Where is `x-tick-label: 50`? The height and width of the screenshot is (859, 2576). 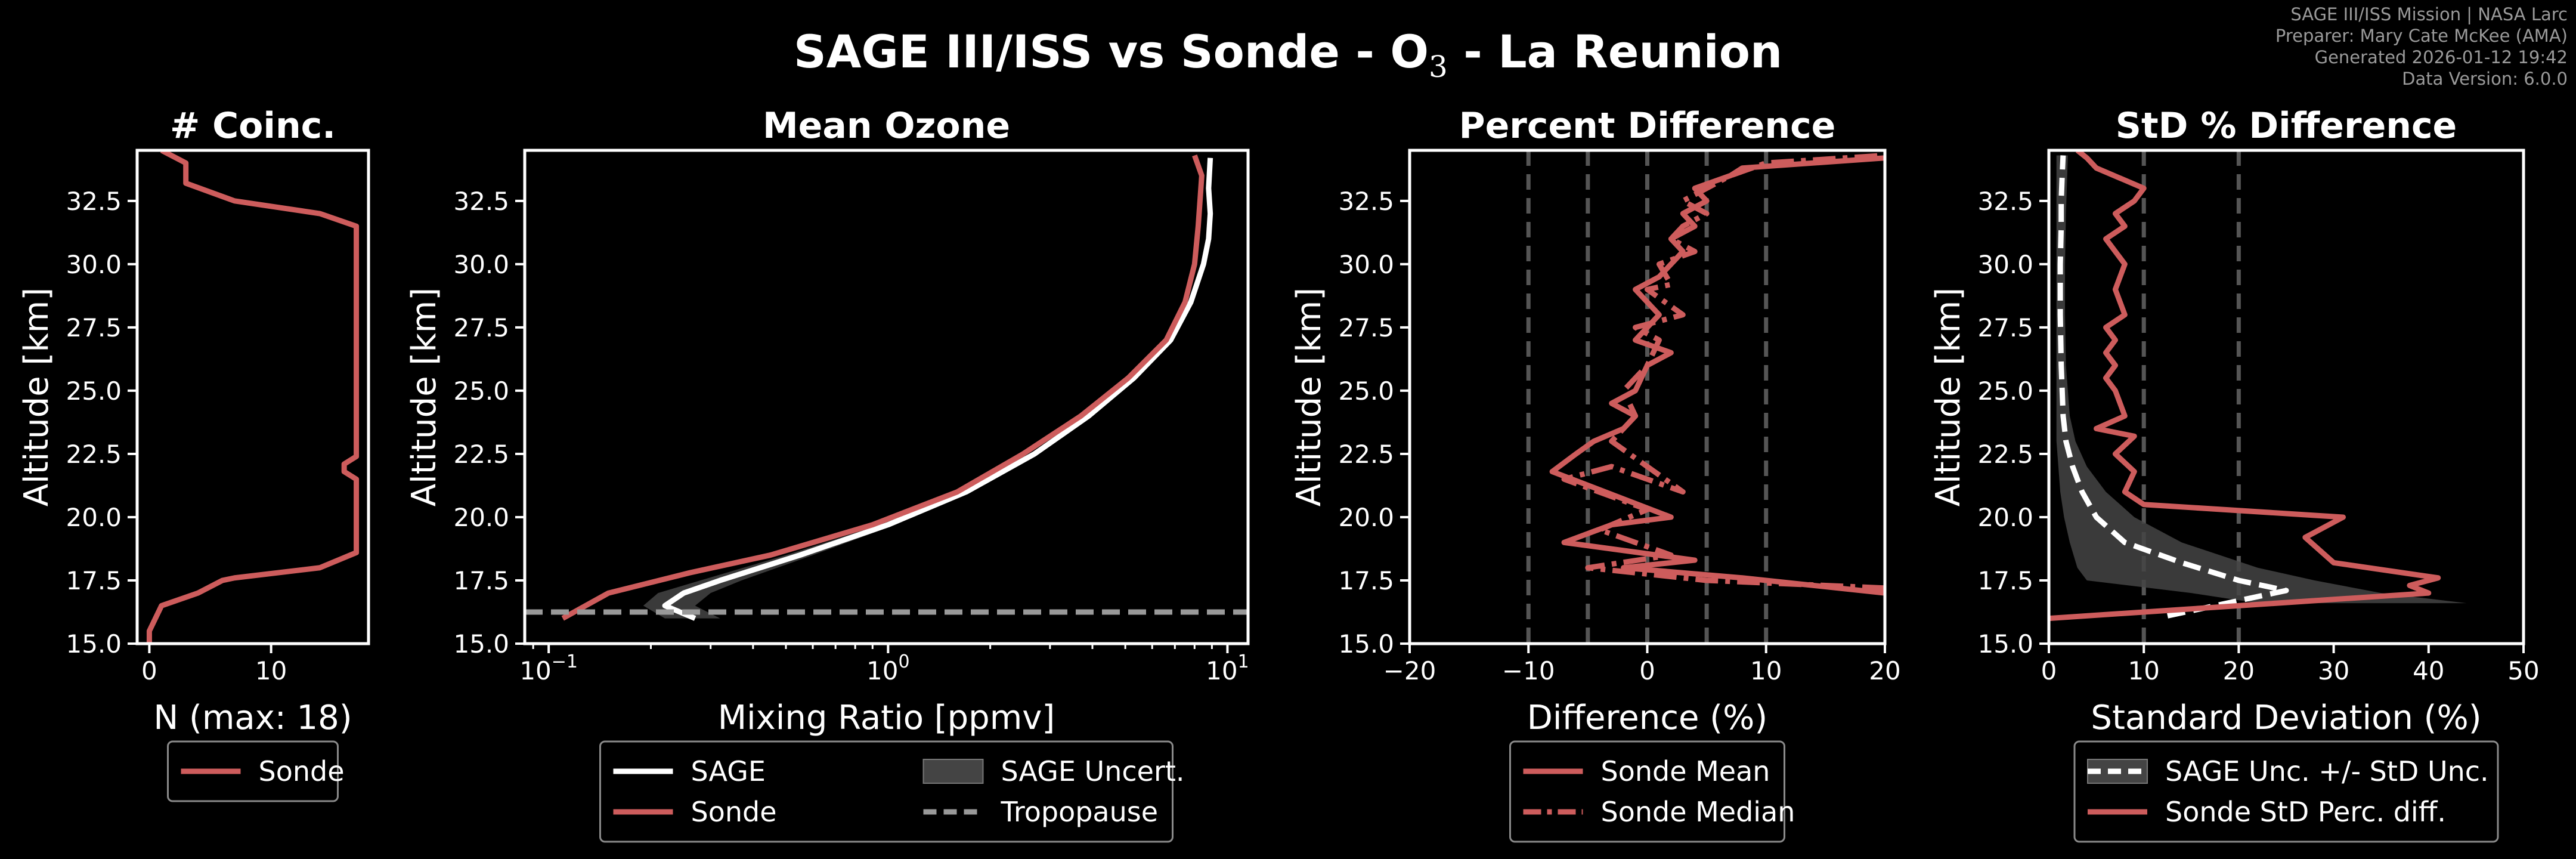
x-tick-label: 50 is located at coordinates (2523, 670).